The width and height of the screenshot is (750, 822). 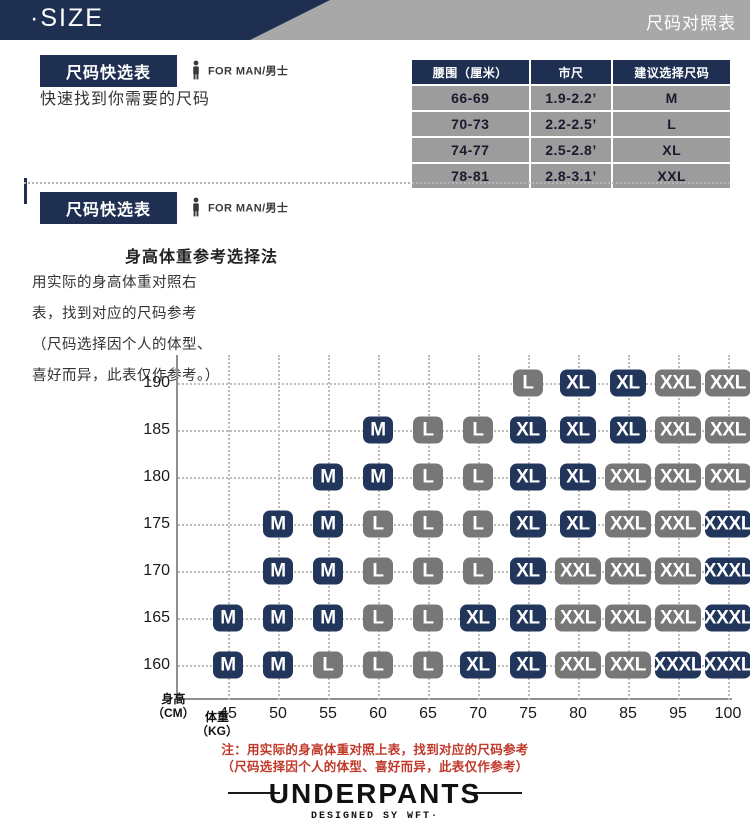 What do you see at coordinates (109, 71) in the screenshot?
I see `section-one-badge: 尺码快选表` at bounding box center [109, 71].